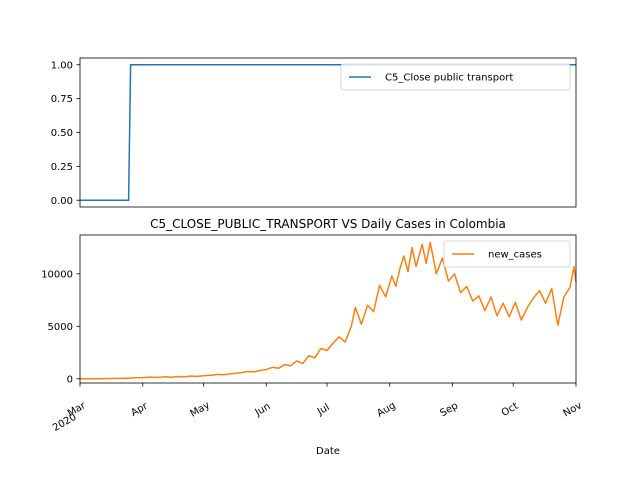 The height and width of the screenshot is (480, 640). I want to click on bottom-legend: new_cases, so click(507, 254).